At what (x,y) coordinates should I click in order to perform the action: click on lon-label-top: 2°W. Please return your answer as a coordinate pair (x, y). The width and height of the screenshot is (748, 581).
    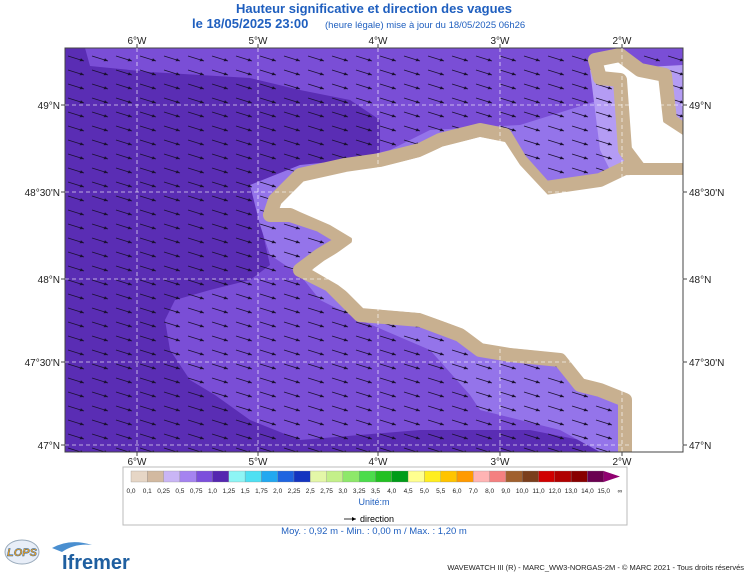
    Looking at the image, I should click on (623, 41).